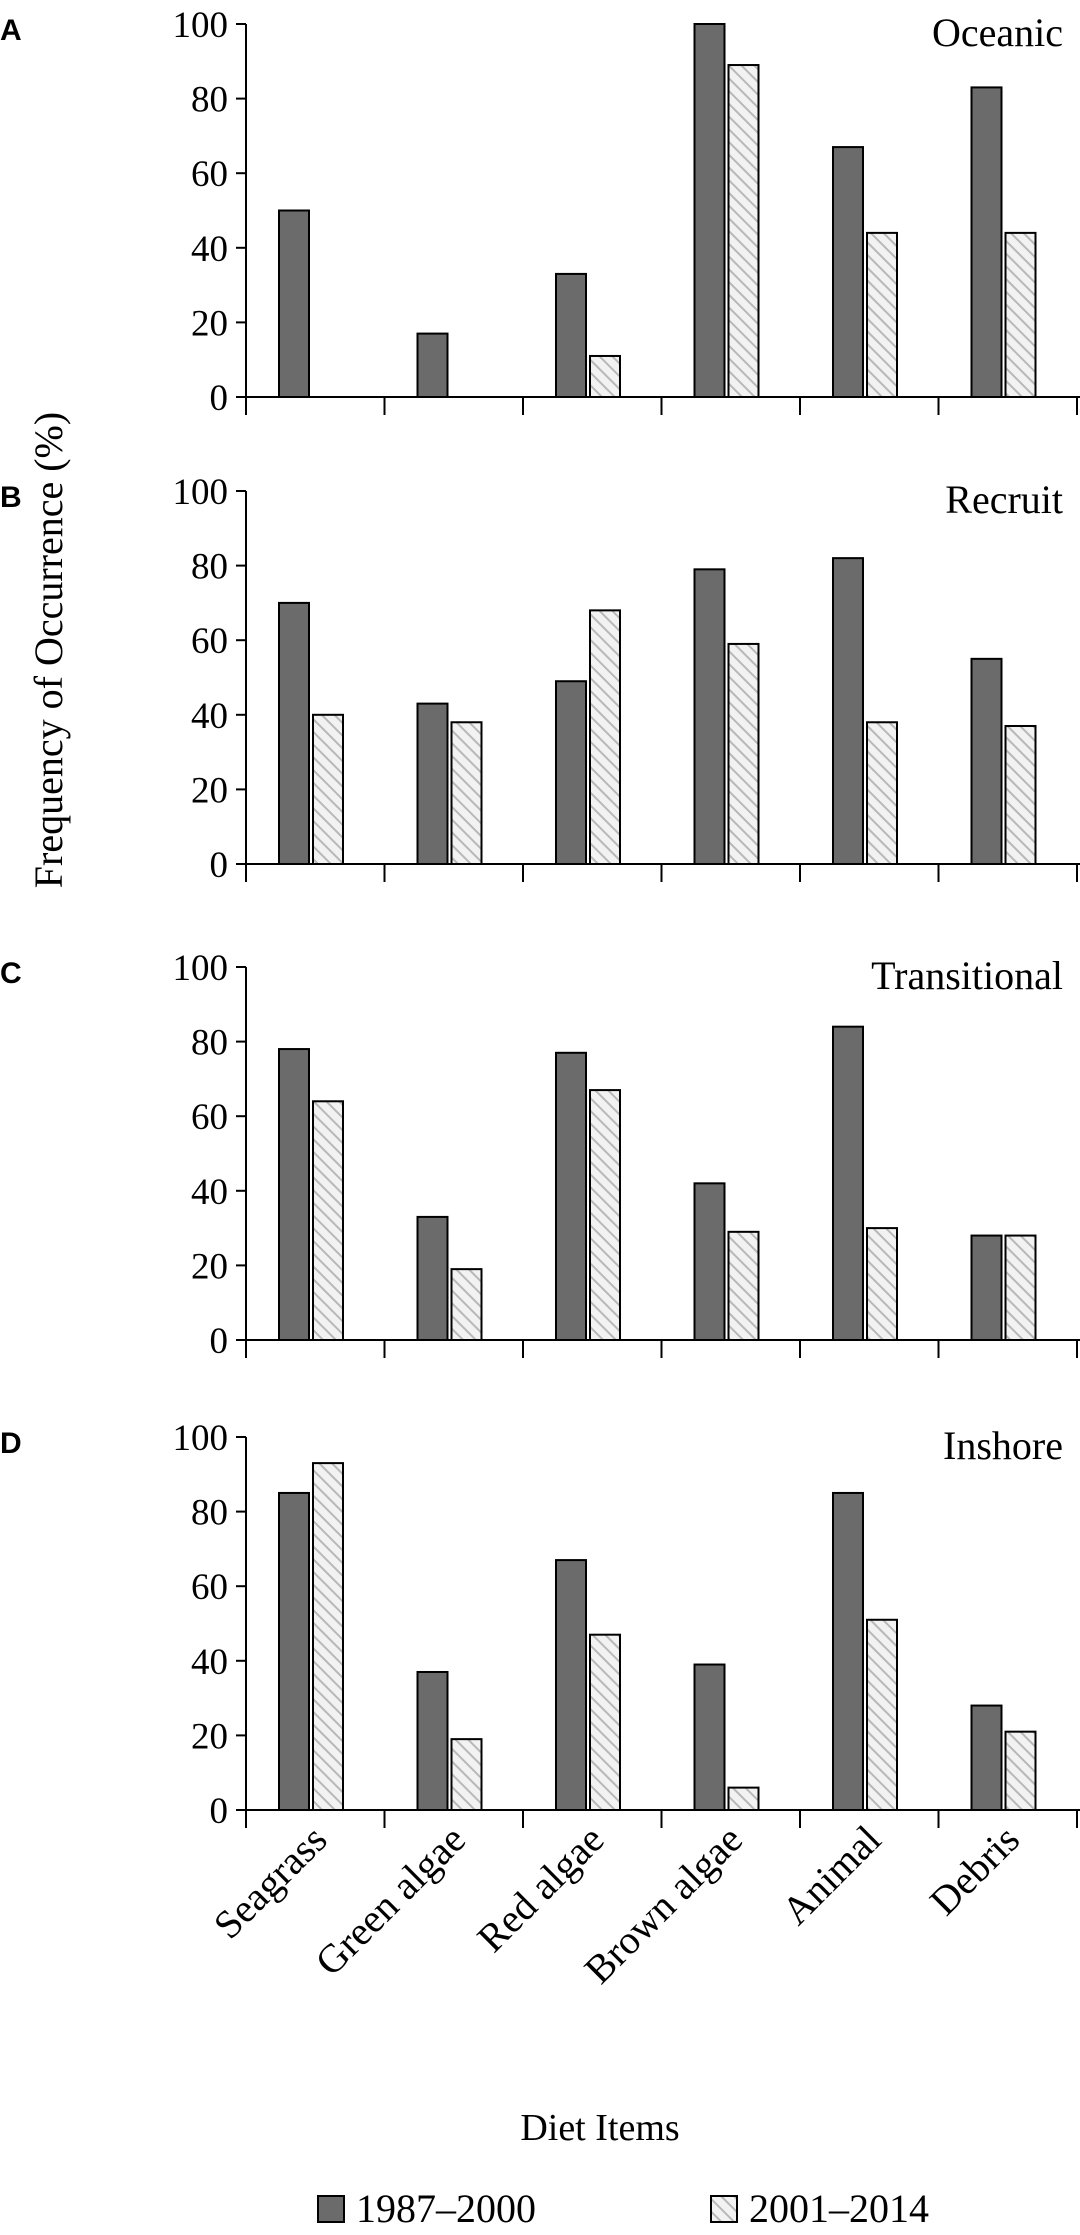  I want to click on bar-d-debris-1987-2000, so click(986, 1758).